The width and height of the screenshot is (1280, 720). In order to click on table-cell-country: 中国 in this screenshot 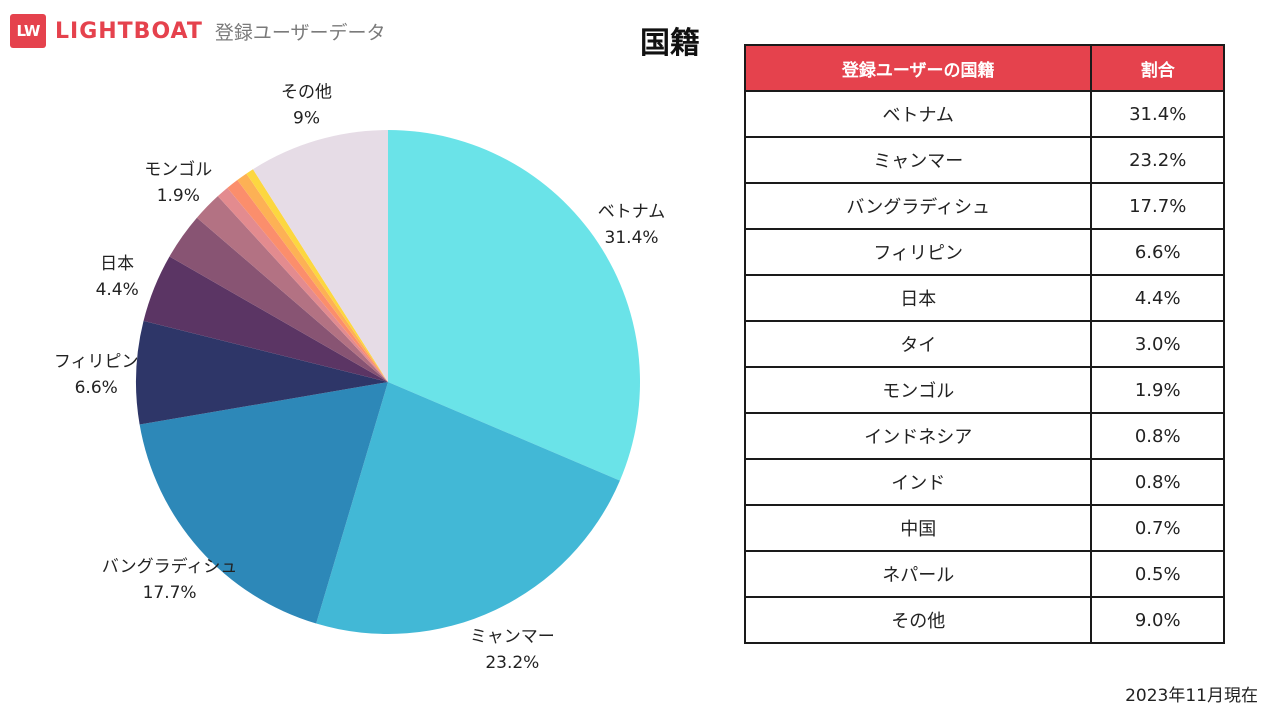, I will do `click(918, 528)`.